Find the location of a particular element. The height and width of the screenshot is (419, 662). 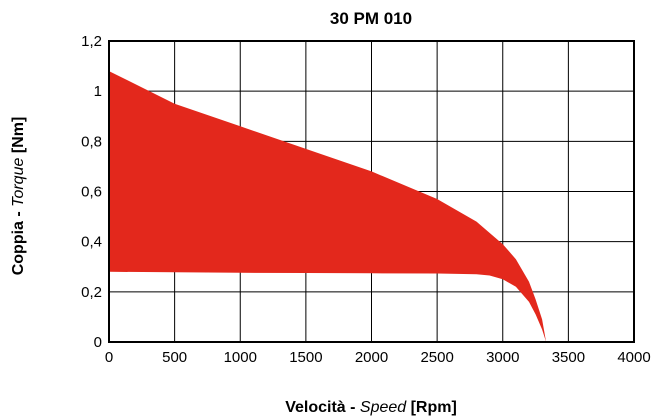

y-axis-ticks: 0 0,2 0,4 0,6 0,8 1 1,2 is located at coordinates (91, 192).